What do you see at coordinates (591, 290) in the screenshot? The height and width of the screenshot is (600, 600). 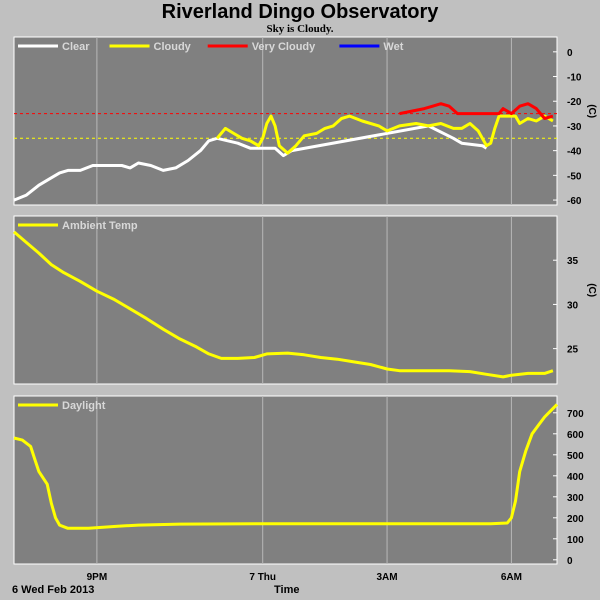 I see `ambient-y-axis-label: (C)` at bounding box center [591, 290].